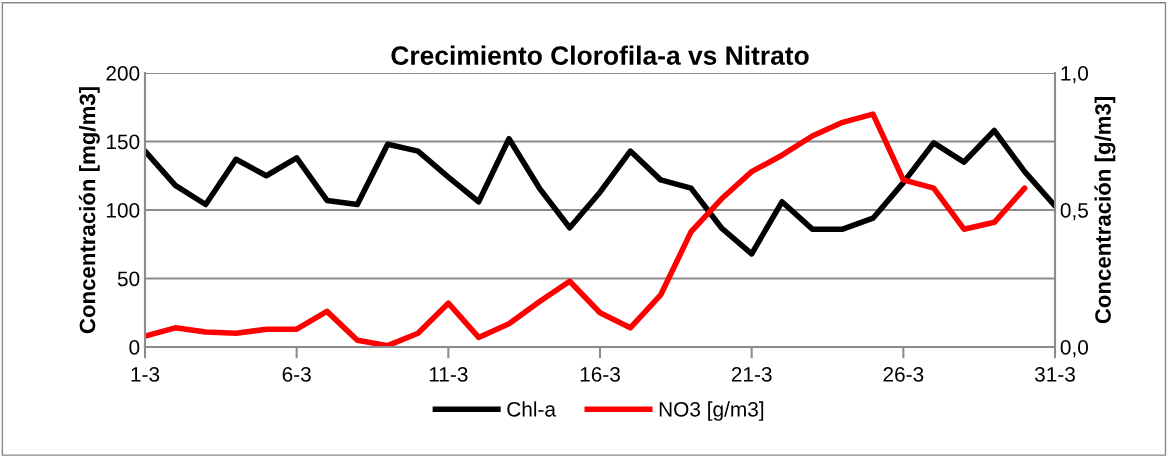 This screenshot has width=1169, height=457. What do you see at coordinates (128, 279) in the screenshot?
I see `y-tick-label: 50` at bounding box center [128, 279].